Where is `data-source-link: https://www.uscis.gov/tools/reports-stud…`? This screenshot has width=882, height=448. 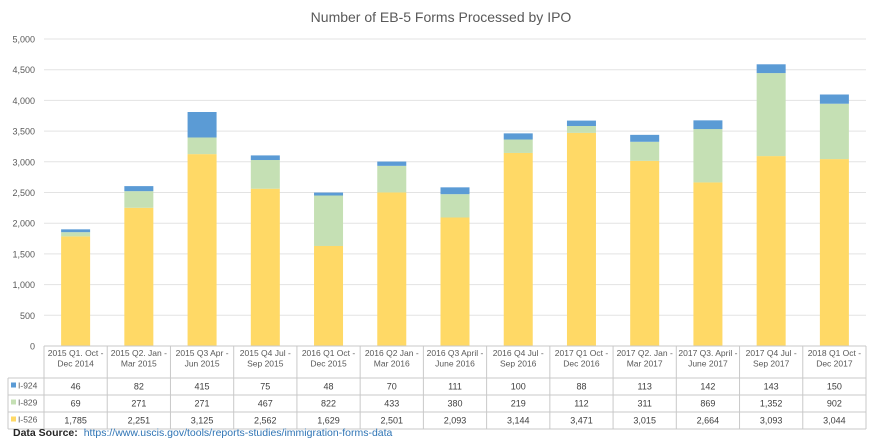
data-source-link: https://www.uscis.gov/tools/reports-stud… is located at coordinates (238, 433).